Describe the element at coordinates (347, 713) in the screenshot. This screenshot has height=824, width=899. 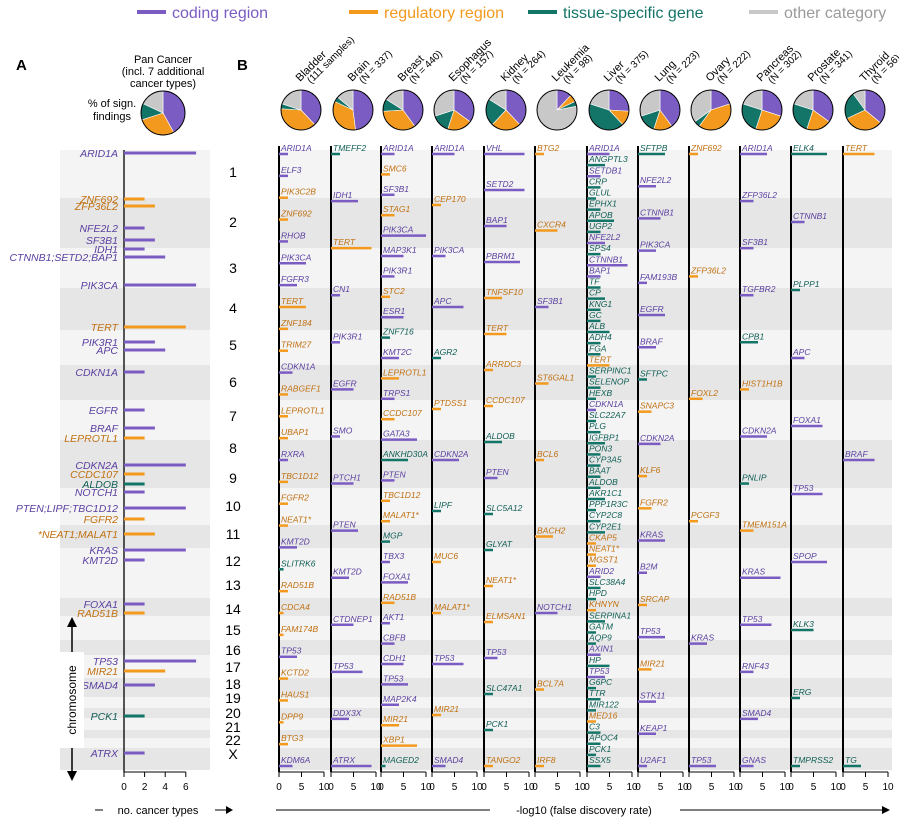
I see `cancer-gene-label: DDX3X` at that location.